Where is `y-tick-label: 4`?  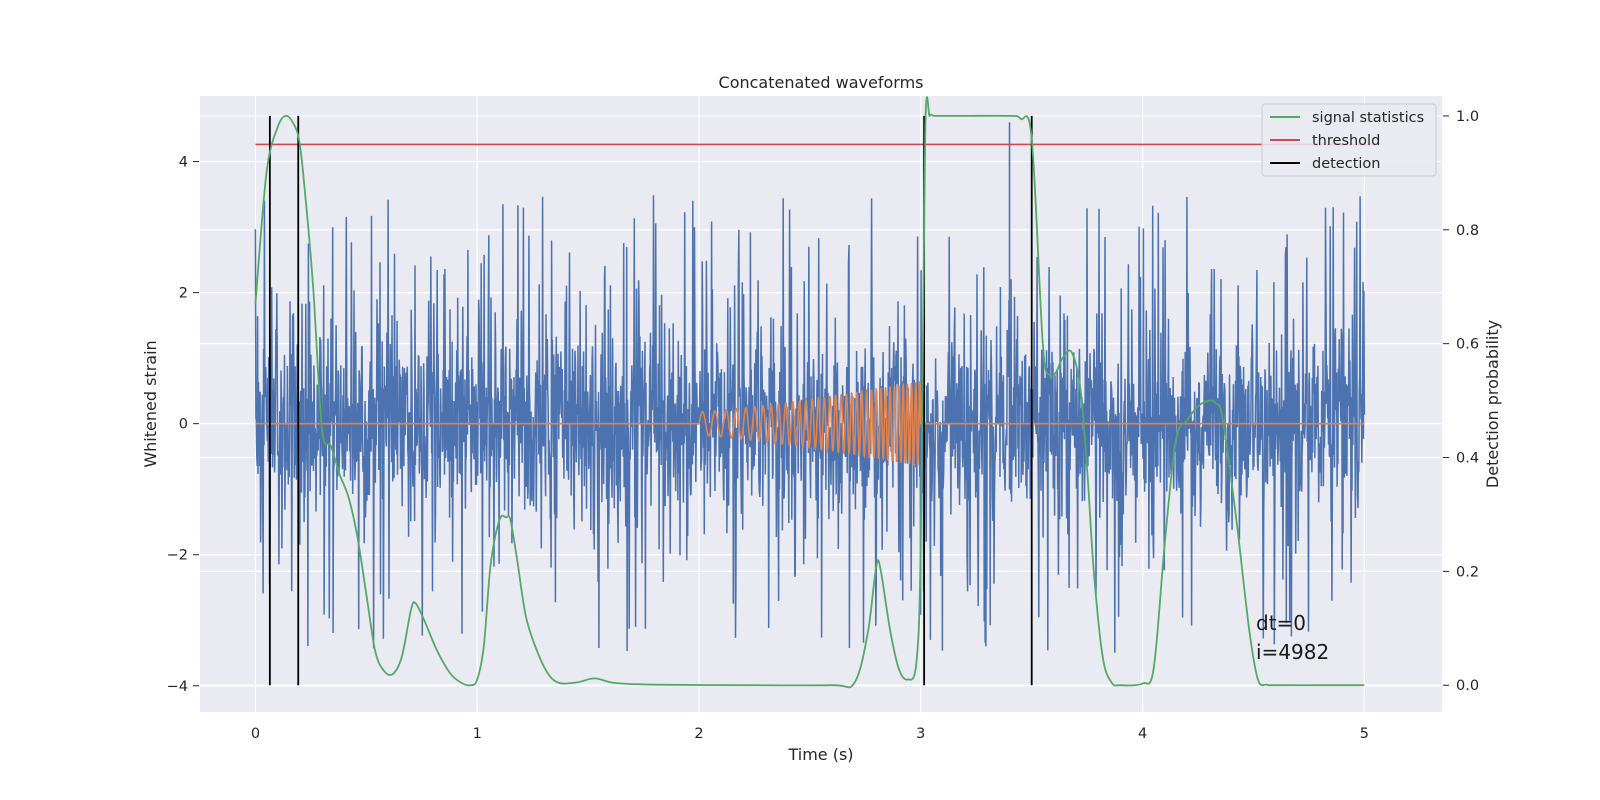 y-tick-label: 4 is located at coordinates (183, 163).